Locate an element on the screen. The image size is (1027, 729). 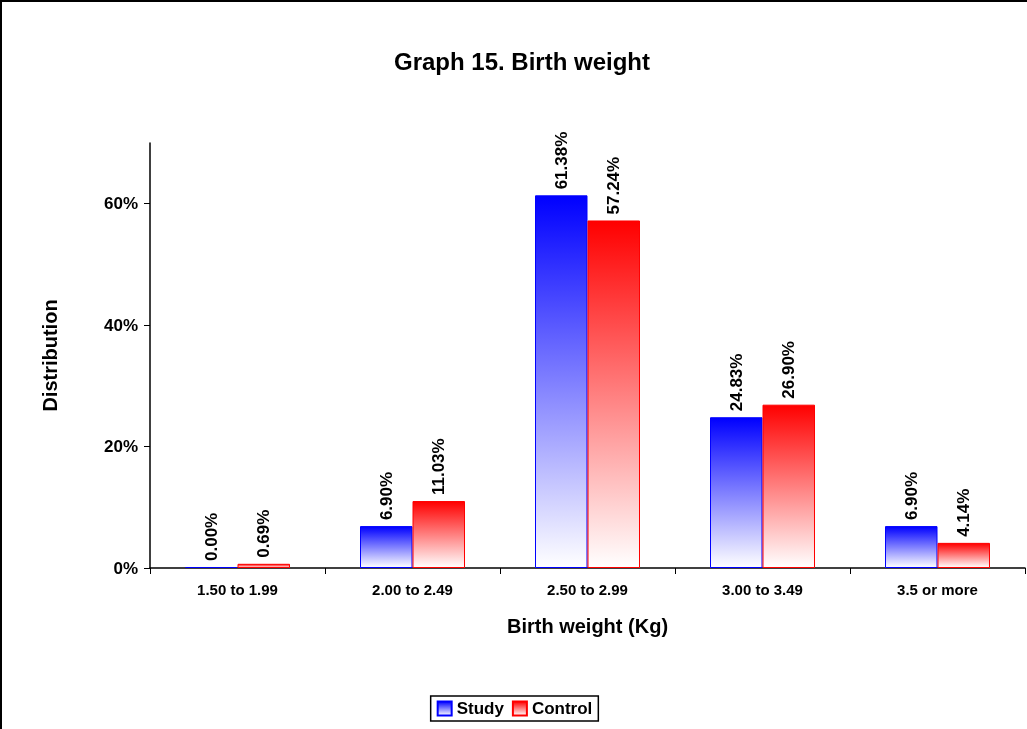
legend-label: Control is located at coordinates (562, 708).